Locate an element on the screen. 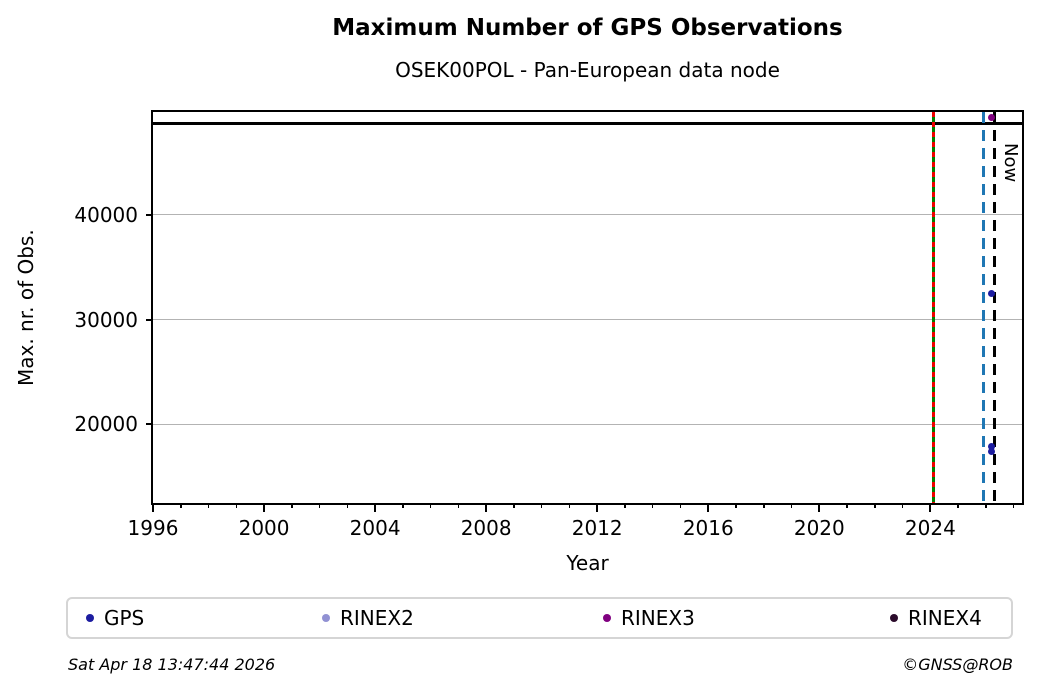 The height and width of the screenshot is (699, 1040). plot-timestamp: Sat Apr 18 13:47:44 2026 is located at coordinates (172, 664).